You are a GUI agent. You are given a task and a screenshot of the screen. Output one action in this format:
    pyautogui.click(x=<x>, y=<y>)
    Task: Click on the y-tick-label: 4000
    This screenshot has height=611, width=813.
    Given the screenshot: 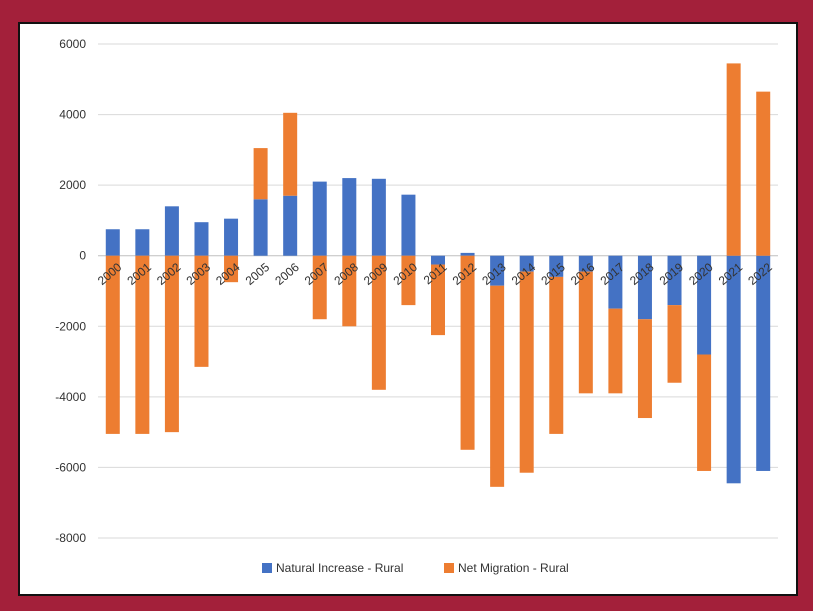 What is the action you would take?
    pyautogui.click(x=72, y=115)
    